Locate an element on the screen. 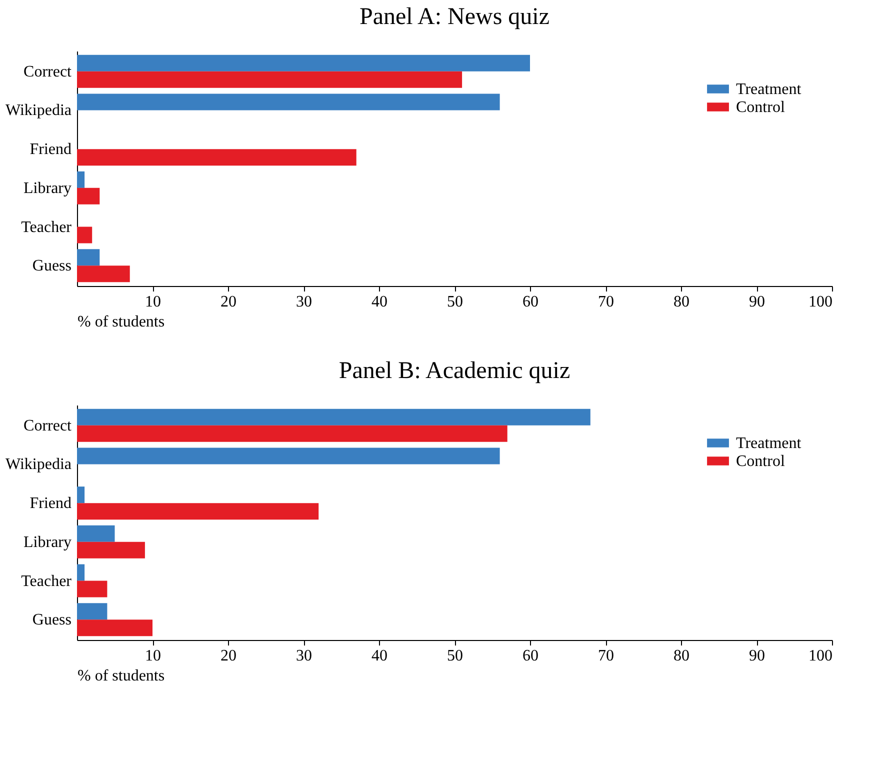  chart-title: Panel B: Academic quiz is located at coordinates (454, 371).